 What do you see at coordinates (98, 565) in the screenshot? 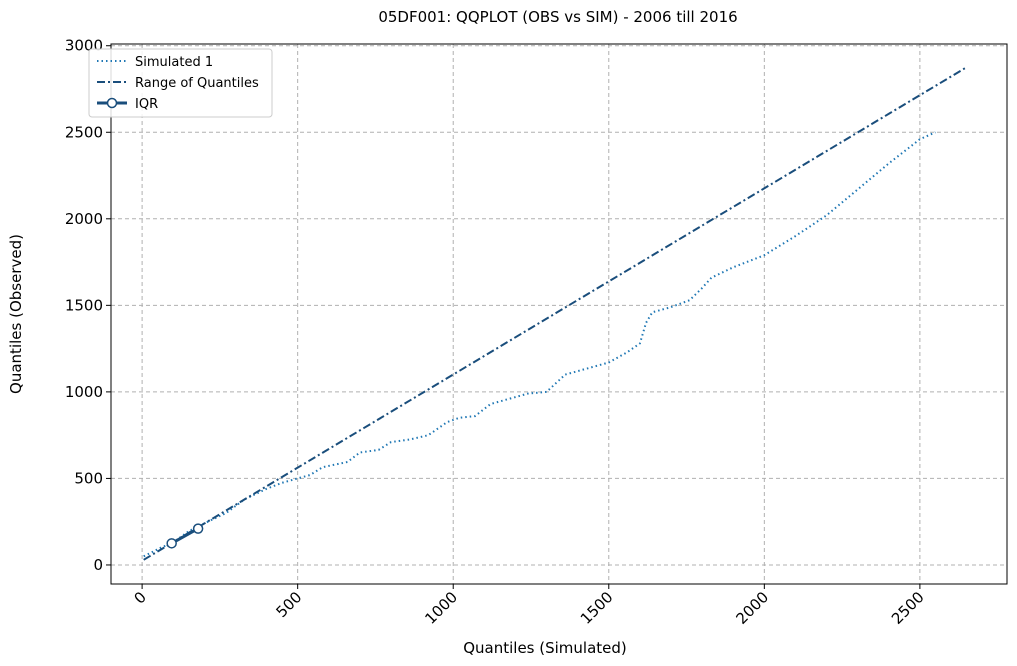
I see `y-tick-label: 0` at bounding box center [98, 565].